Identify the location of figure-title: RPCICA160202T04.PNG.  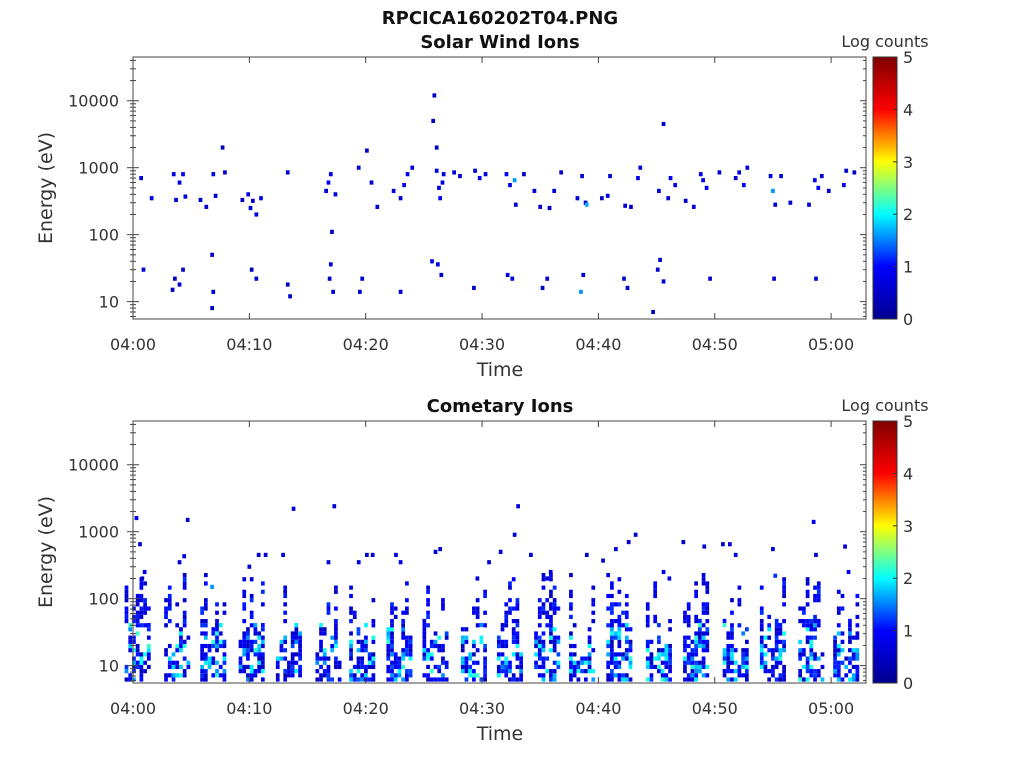
(500, 18).